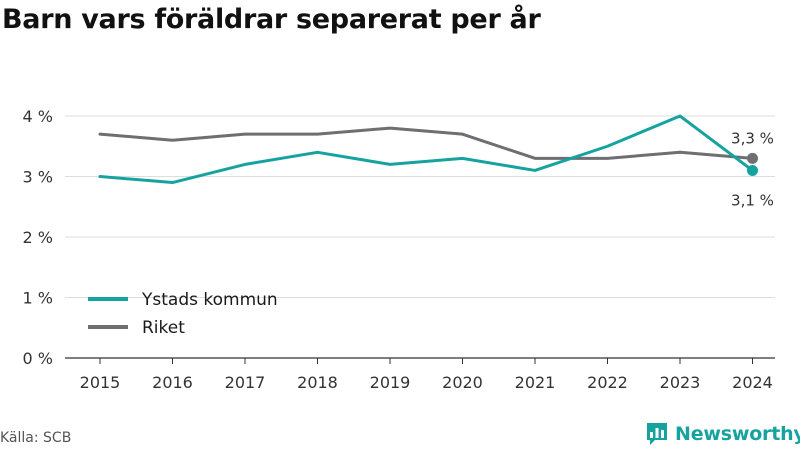  Describe the element at coordinates (209, 300) in the screenshot. I see `legend-label: Ystads kommun` at that location.